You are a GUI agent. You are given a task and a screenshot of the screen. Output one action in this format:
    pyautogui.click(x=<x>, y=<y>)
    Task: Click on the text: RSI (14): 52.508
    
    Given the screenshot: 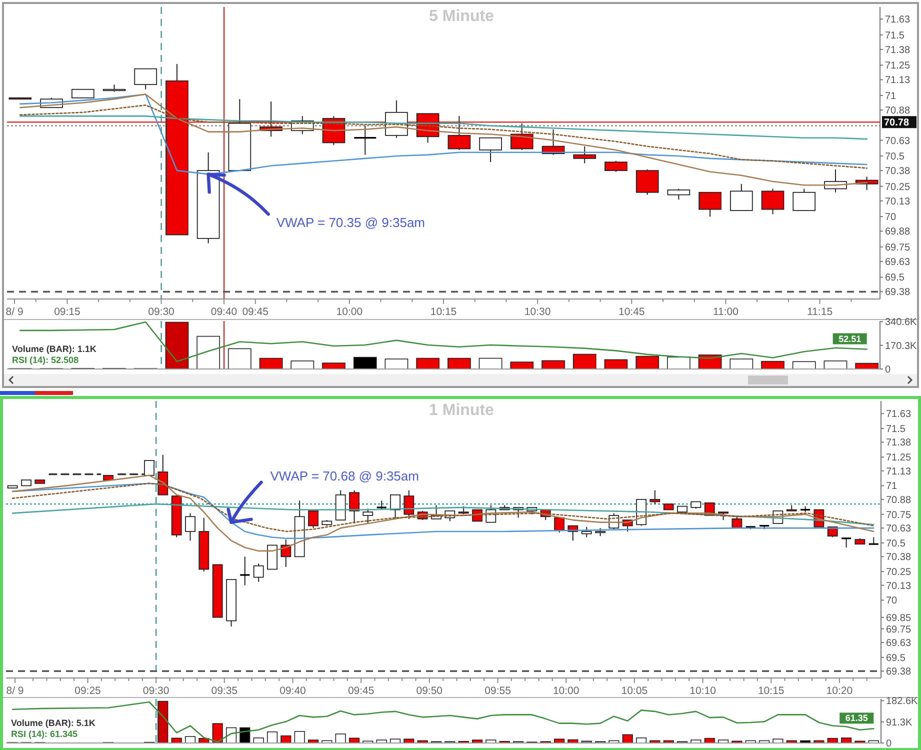 What is the action you would take?
    pyautogui.click(x=45, y=360)
    